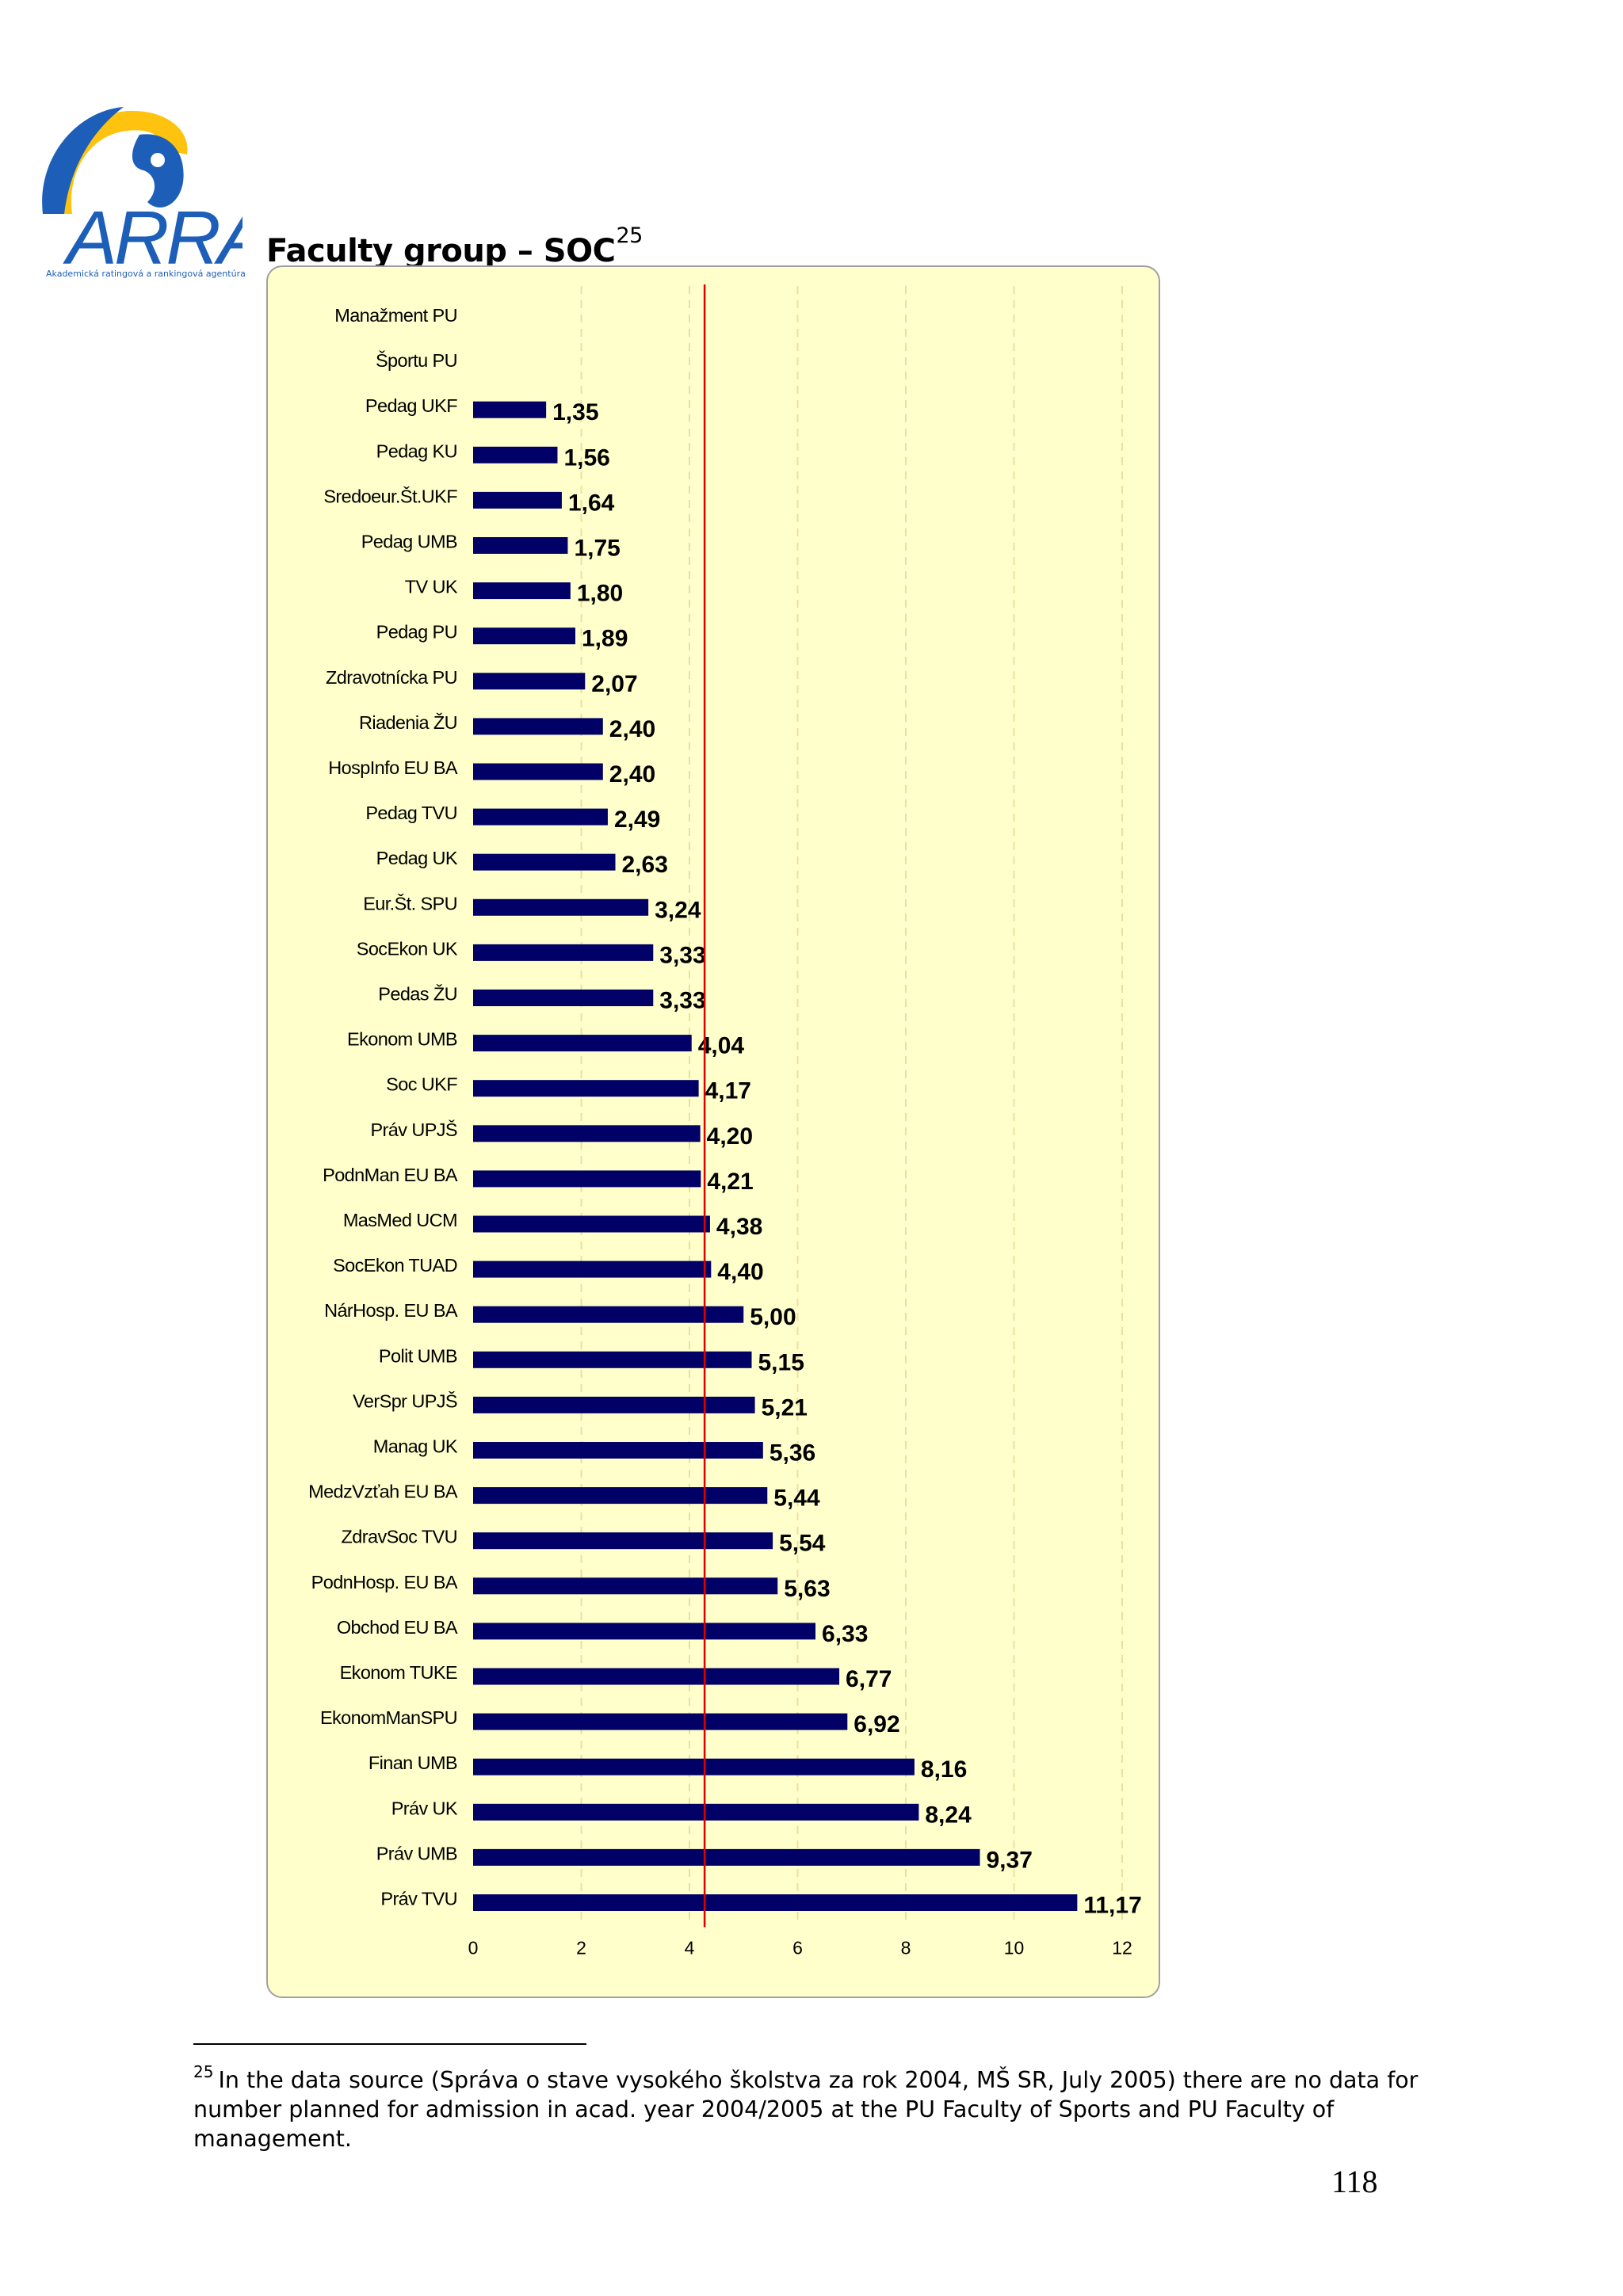 This screenshot has width=1623, height=2296. Describe the element at coordinates (597, 549) in the screenshot. I see `data-label: 1,75` at that location.